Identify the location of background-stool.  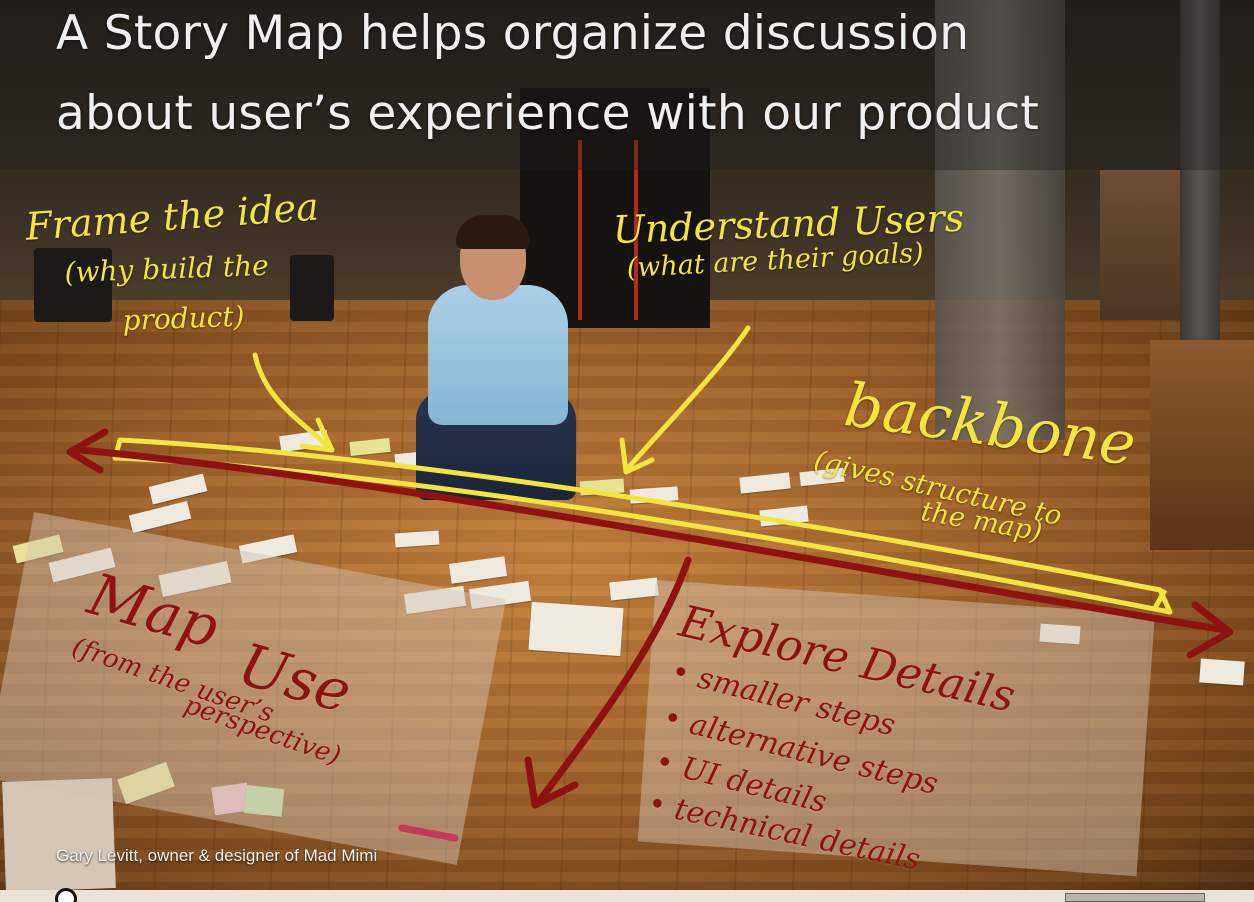
(1140, 245).